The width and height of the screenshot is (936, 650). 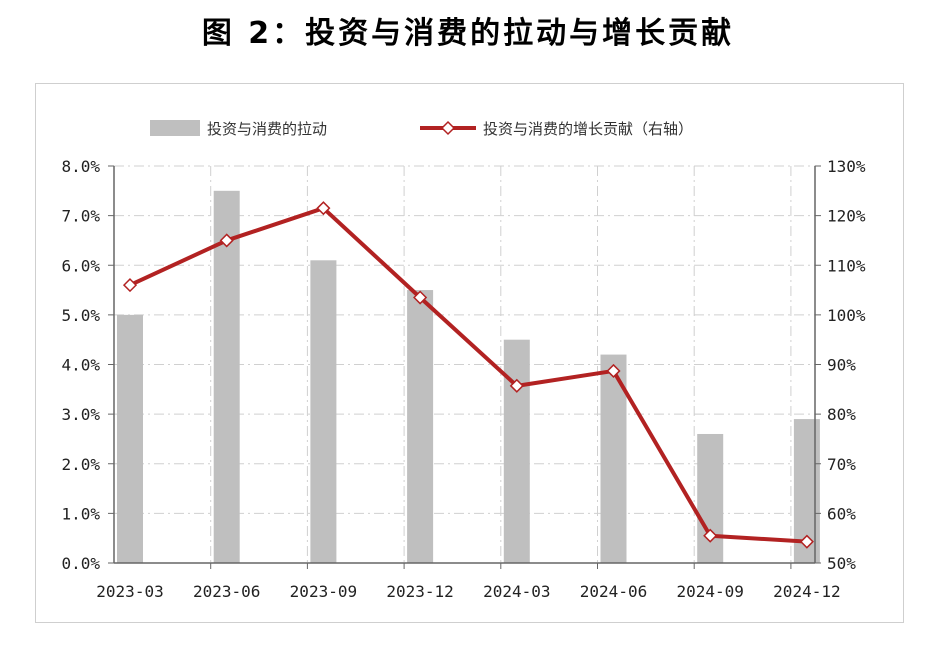 I want to click on x-tick-label: 2023-03, so click(x=129, y=591).